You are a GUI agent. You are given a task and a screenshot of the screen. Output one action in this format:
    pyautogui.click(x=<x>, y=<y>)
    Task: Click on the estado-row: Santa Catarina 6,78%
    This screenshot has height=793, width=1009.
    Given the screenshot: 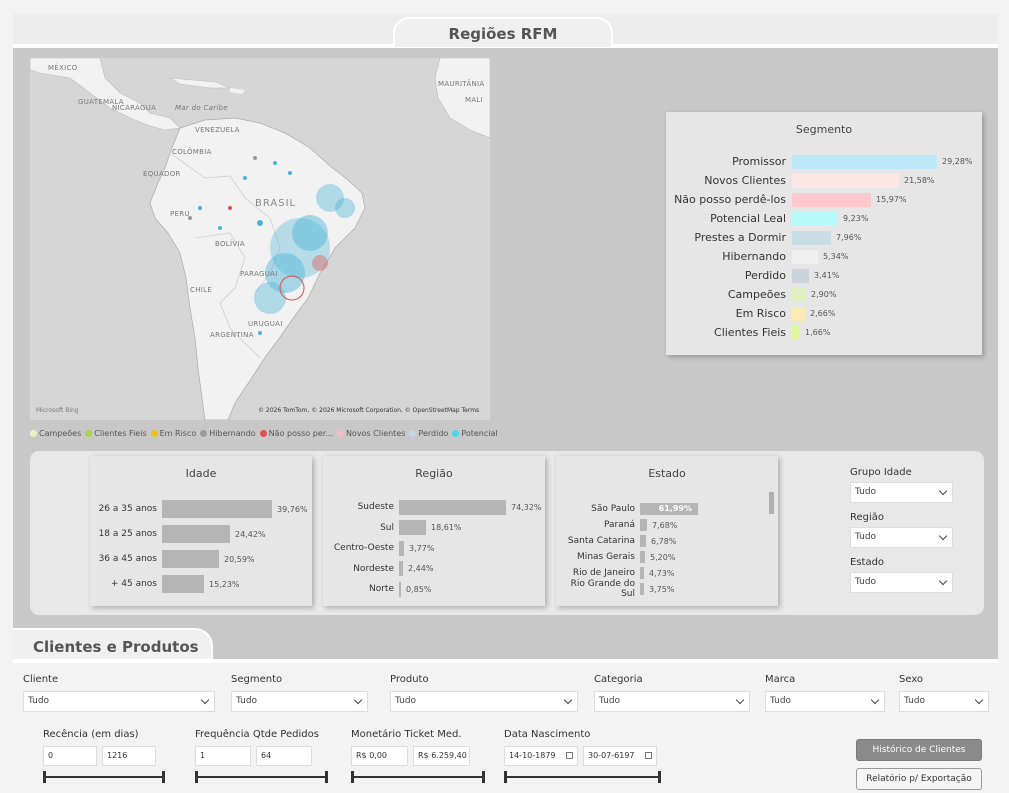 What is the action you would take?
    pyautogui.click(x=616, y=541)
    